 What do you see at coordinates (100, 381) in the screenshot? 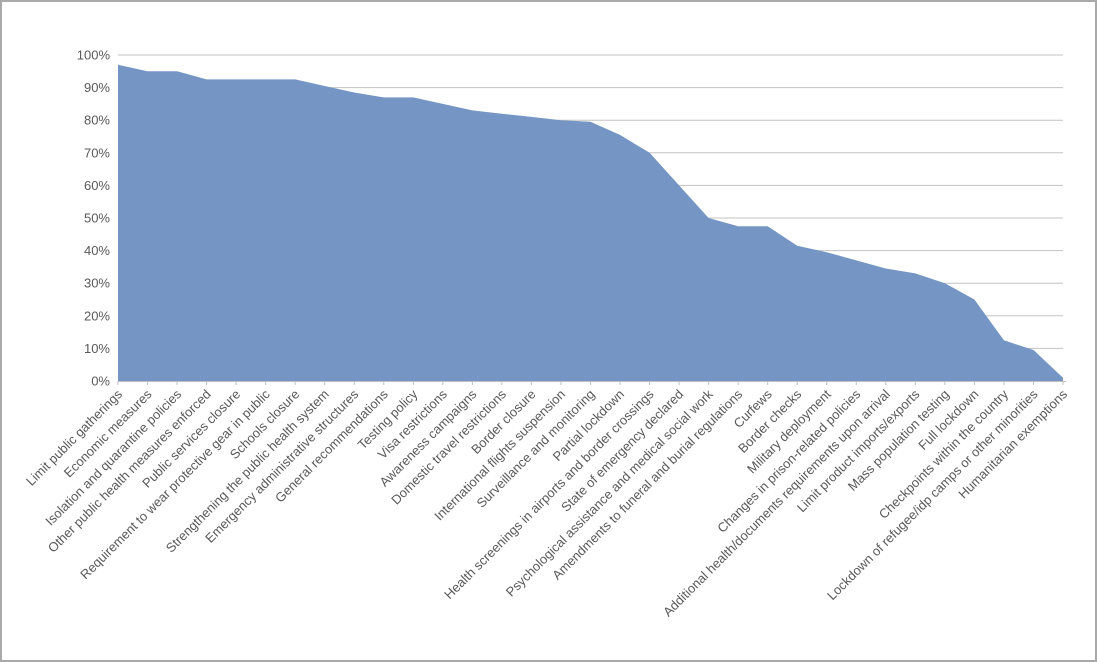
I see `y-axis-tick-label: 0%` at bounding box center [100, 381].